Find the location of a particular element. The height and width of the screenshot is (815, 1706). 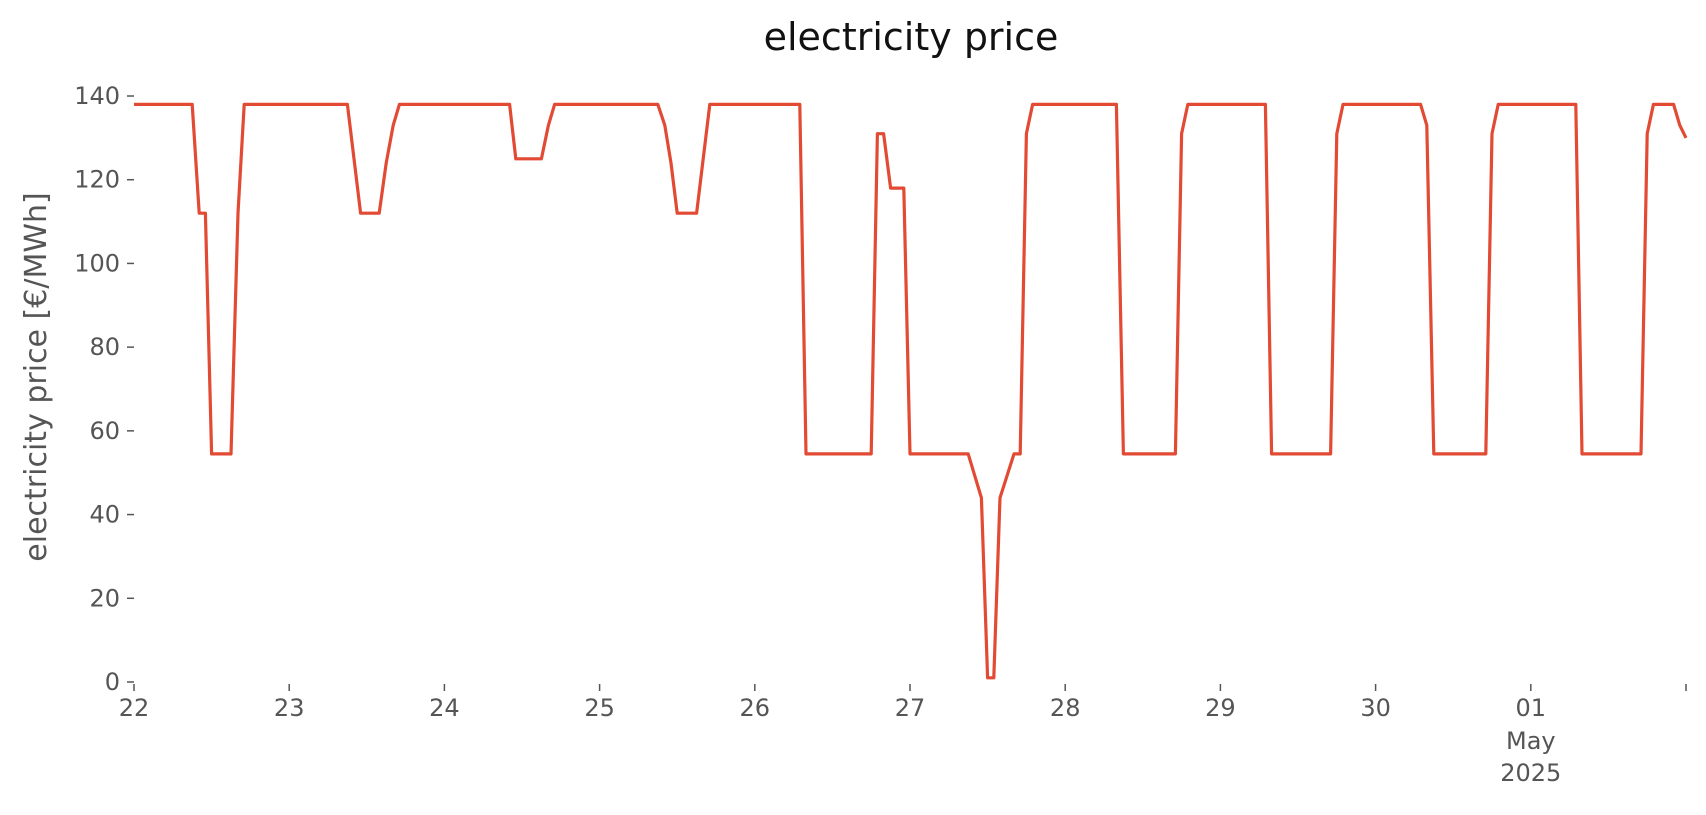

x-tick-label: 25 is located at coordinates (599, 708).